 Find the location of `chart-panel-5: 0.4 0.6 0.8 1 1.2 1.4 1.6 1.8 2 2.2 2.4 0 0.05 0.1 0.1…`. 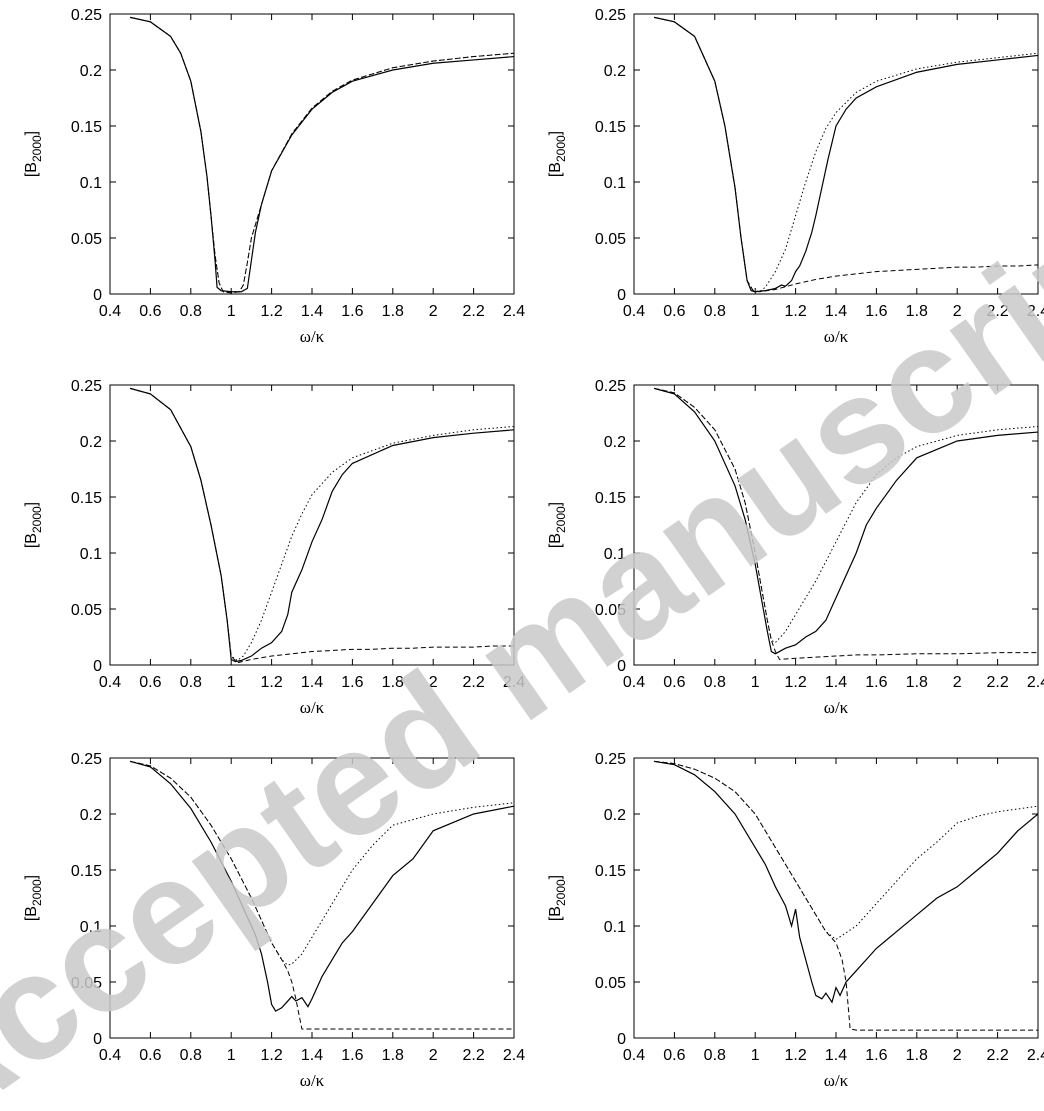

chart-panel-5: 0.4 0.6 0.8 1 1.2 1.4 1.6 1.8 2 2.2 2.4 0 0.05 0.1 0.1… is located at coordinates (274, 920).